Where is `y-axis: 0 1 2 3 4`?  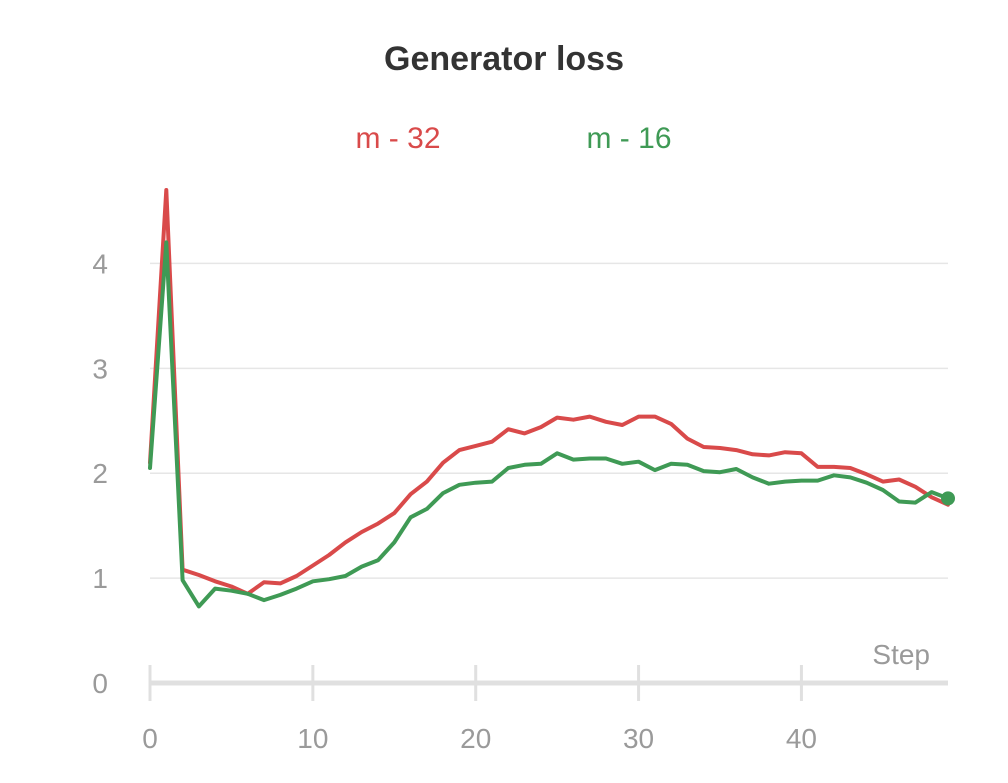 y-axis: 0 1 2 3 4 is located at coordinates (100, 473).